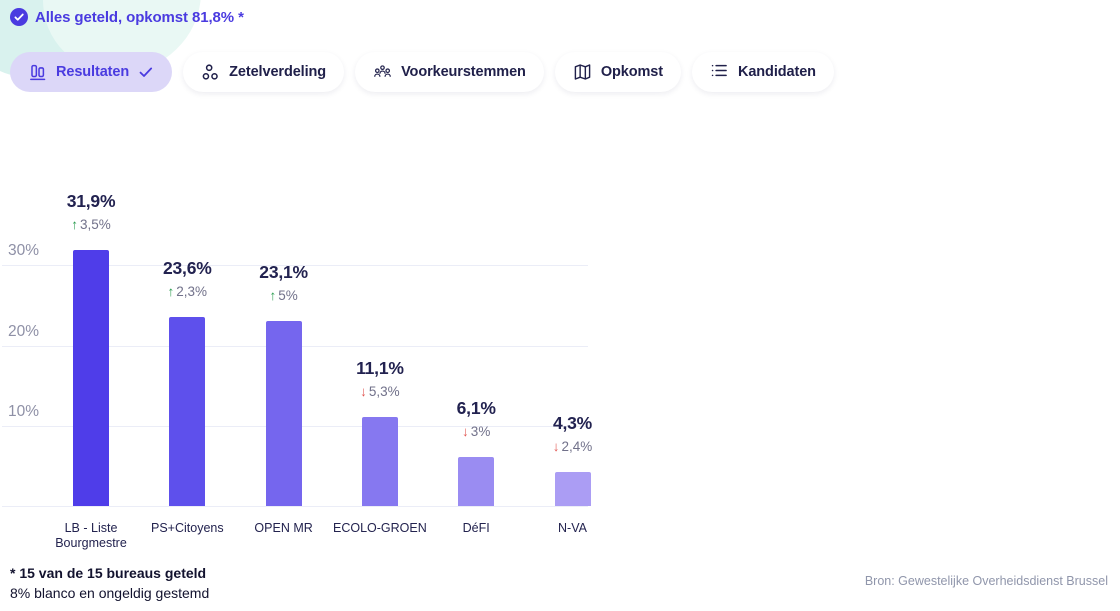 The image size is (1120, 611). What do you see at coordinates (210, 72) in the screenshot?
I see `seat-distribution-icon` at bounding box center [210, 72].